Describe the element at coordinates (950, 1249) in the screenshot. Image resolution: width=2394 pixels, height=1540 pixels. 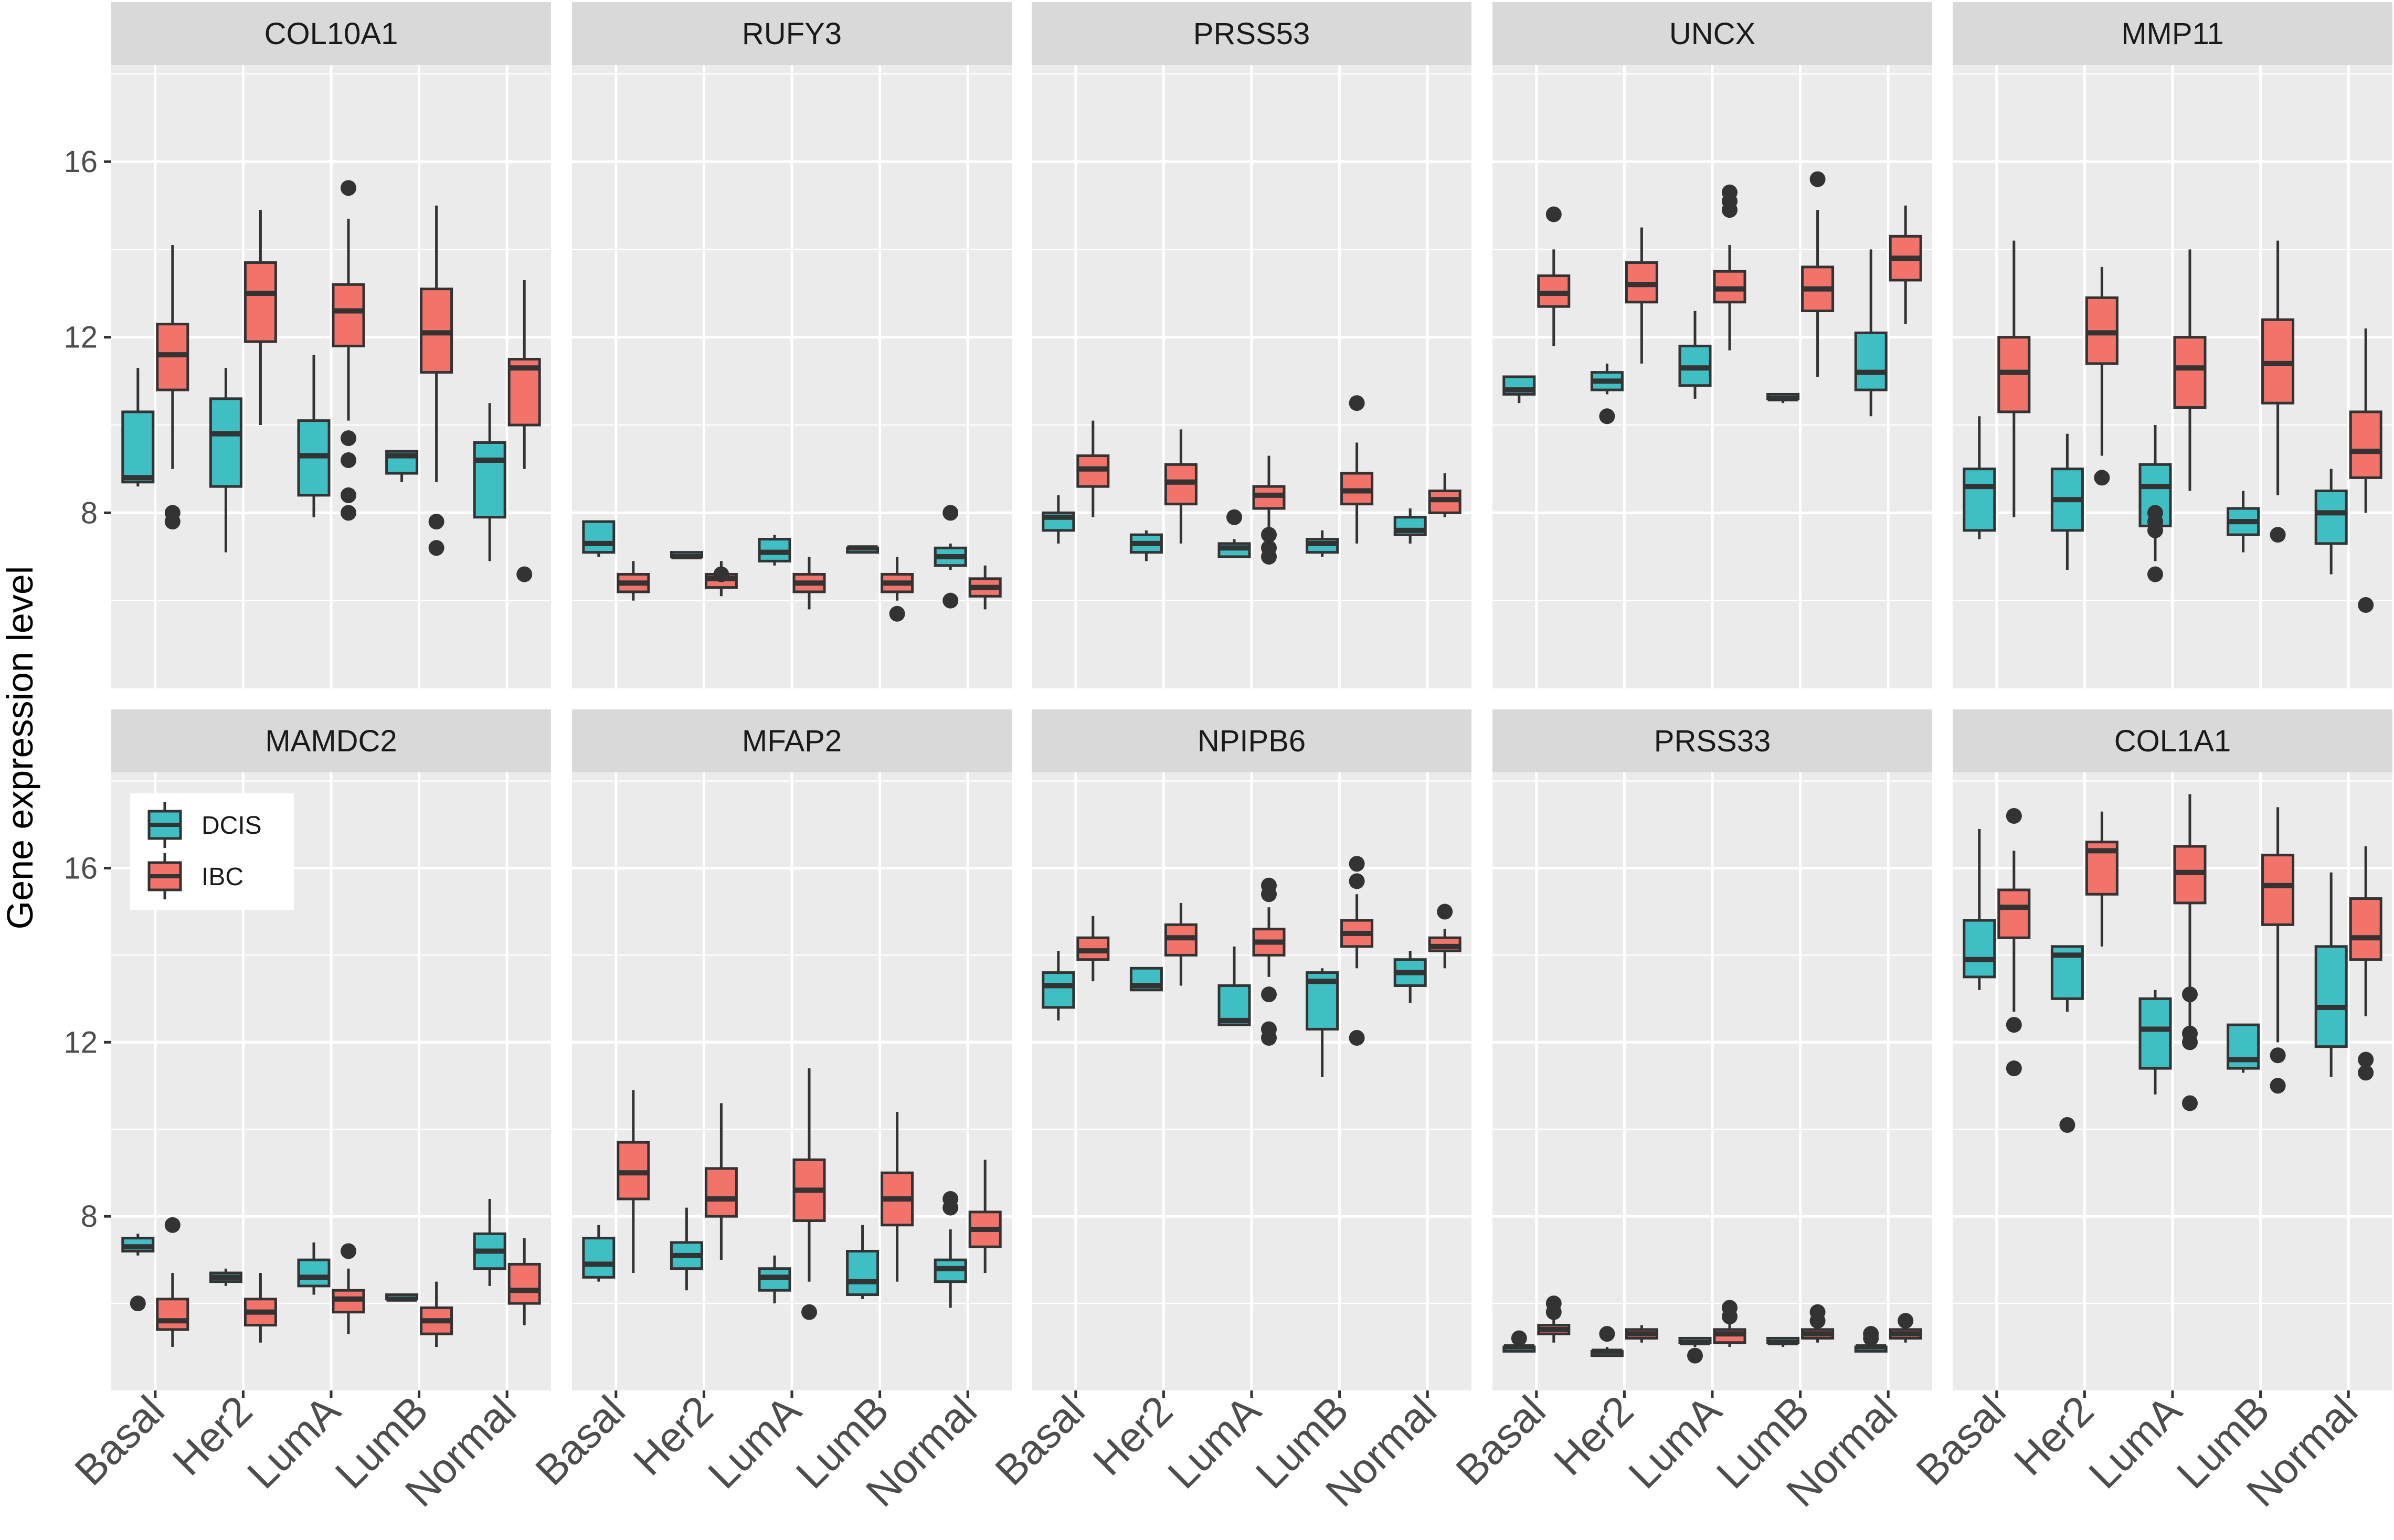
I see `box-mfap2-dcis-normal` at that location.